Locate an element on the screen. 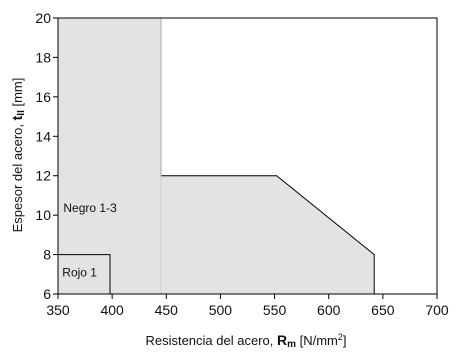 This screenshot has width=457, height=353. x-tick-label: 650 is located at coordinates (383, 310).